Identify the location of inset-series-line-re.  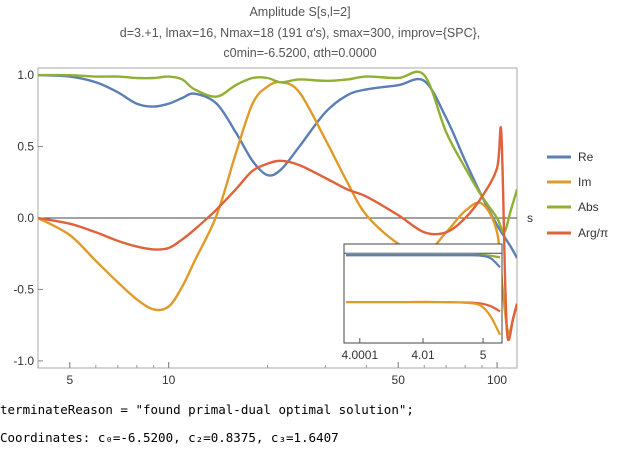
(423, 261).